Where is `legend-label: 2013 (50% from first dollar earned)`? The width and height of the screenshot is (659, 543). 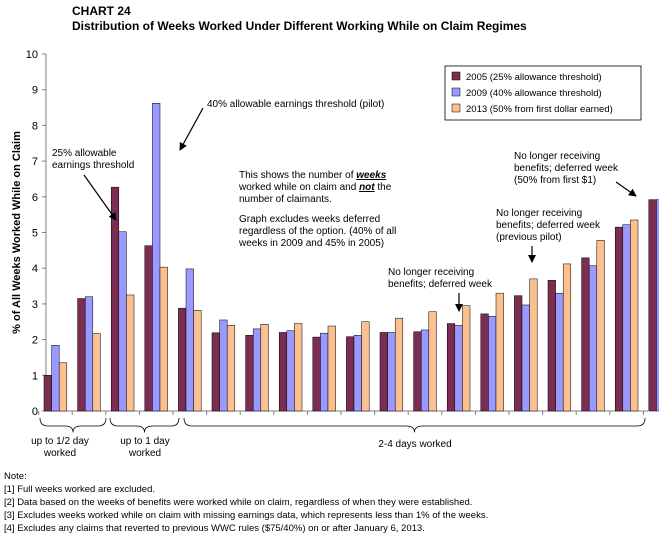 legend-label: 2013 (50% from first dollar earned) is located at coordinates (539, 109).